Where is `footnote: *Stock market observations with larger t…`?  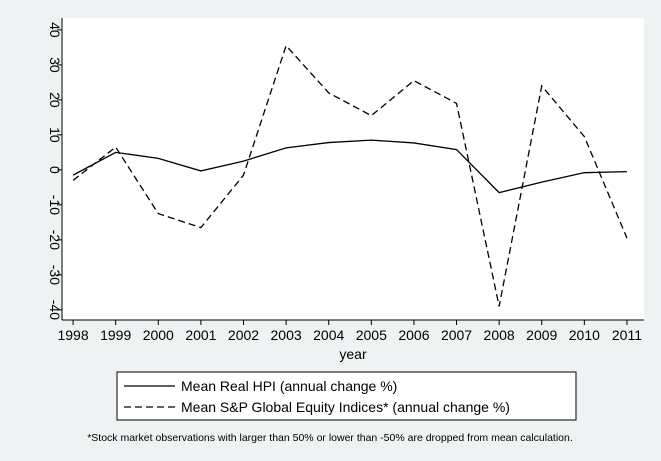 footnote: *Stock market observations with larger t… is located at coordinates (330, 438).